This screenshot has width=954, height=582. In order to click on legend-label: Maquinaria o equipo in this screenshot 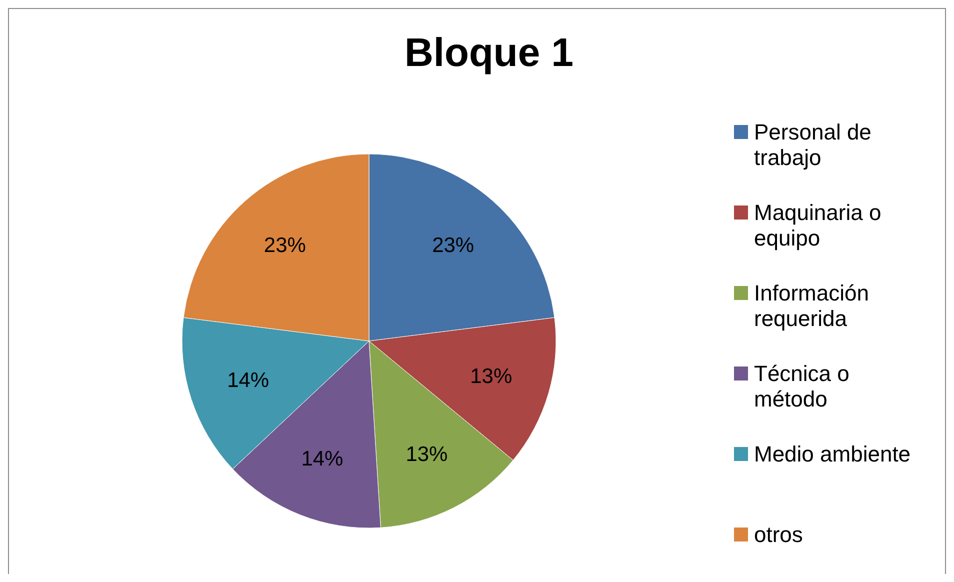, I will do `click(818, 225)`.